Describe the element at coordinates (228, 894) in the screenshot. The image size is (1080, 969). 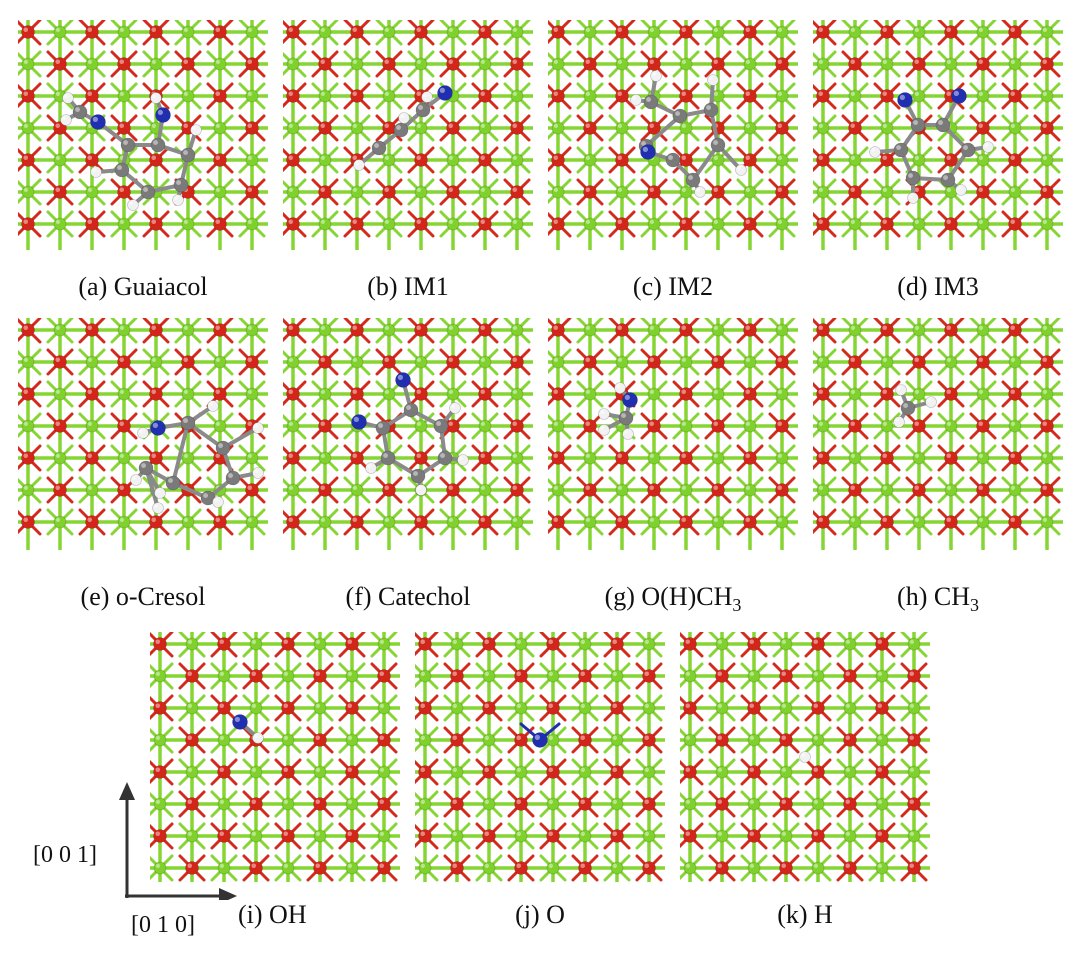
I see `axis-010-arrowhead` at that location.